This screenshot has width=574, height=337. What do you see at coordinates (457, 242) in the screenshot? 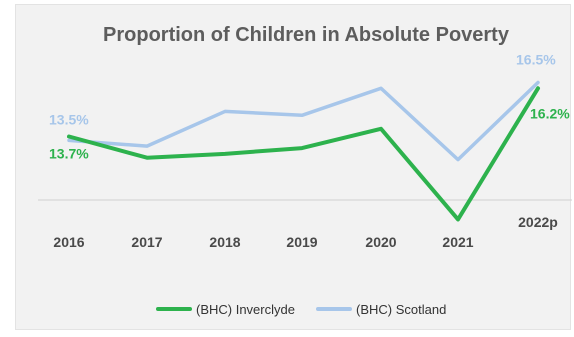
I see `x-tick-label: 2021` at bounding box center [457, 242].